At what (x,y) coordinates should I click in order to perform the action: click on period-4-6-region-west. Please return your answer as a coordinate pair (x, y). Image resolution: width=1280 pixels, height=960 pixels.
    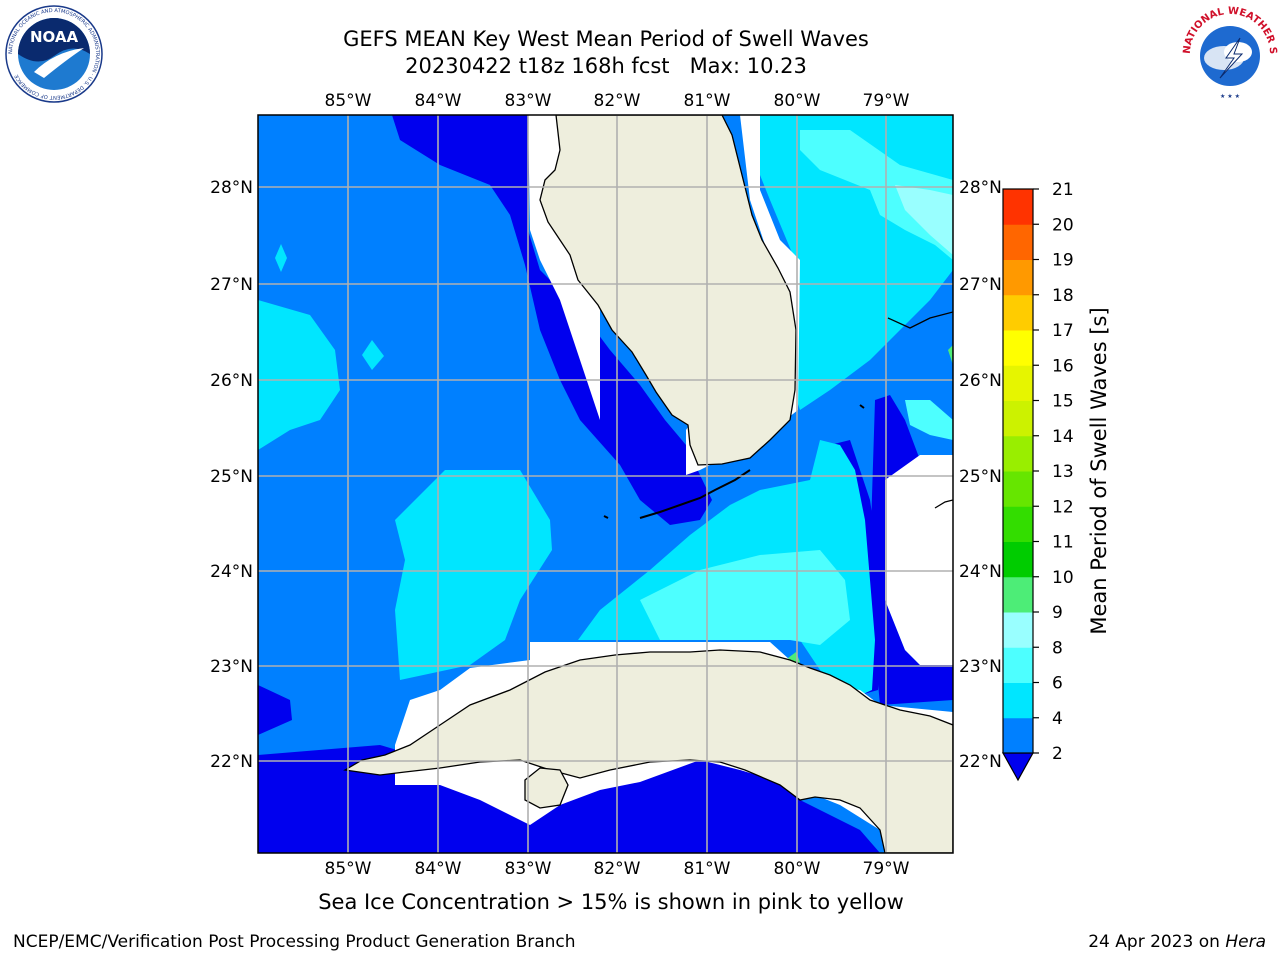
    Looking at the image, I should click on (299, 375).